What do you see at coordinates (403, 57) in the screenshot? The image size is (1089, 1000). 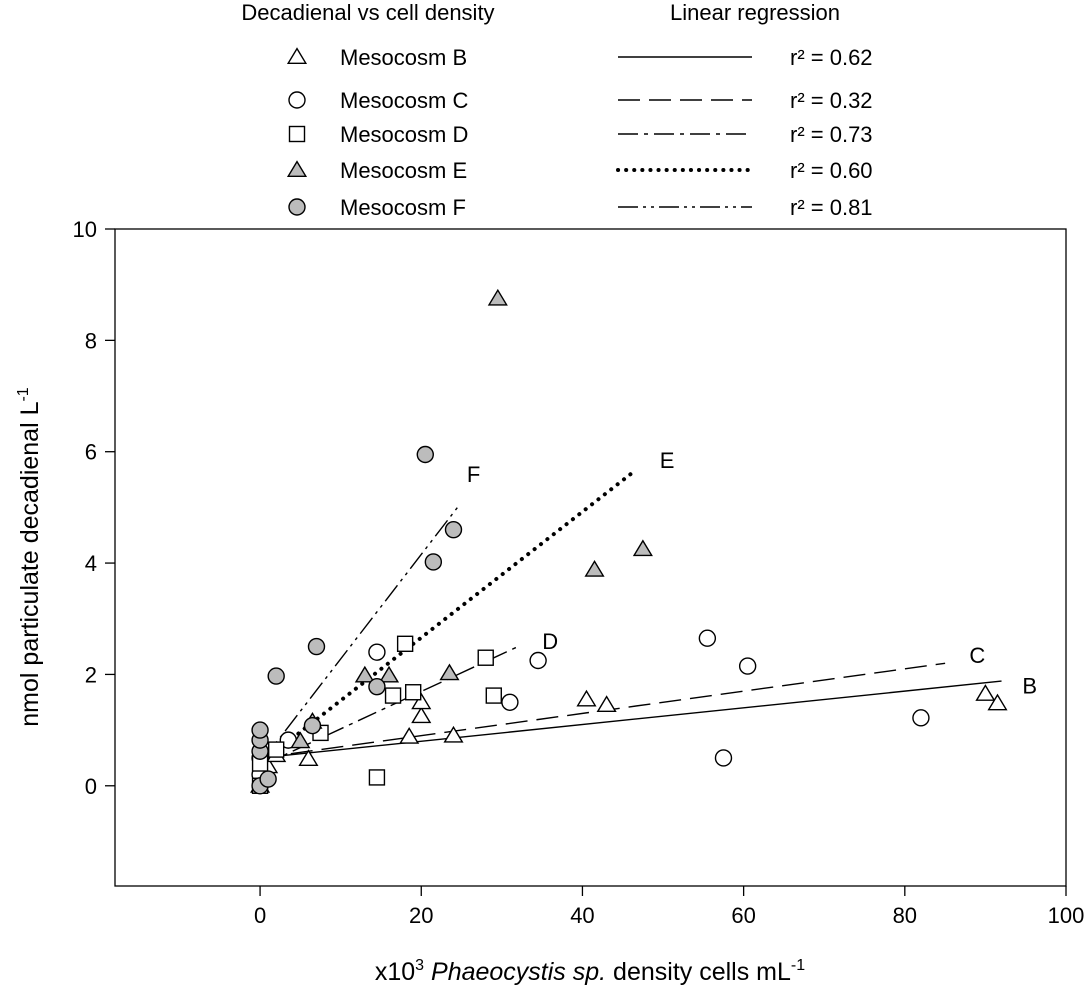 I see `legend-label-b: Mesocosm B` at bounding box center [403, 57].